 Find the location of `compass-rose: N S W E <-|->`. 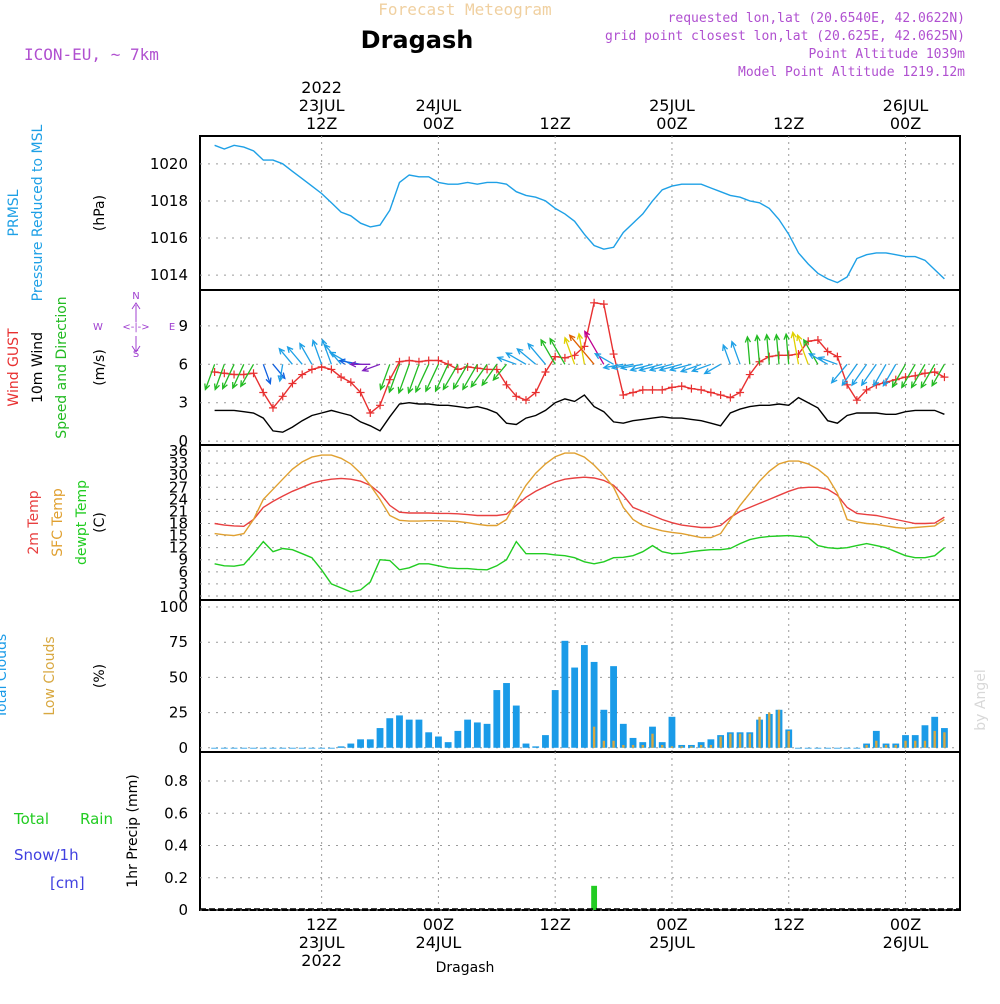

compass-rose: N S W E <-|-> is located at coordinates (134, 325).